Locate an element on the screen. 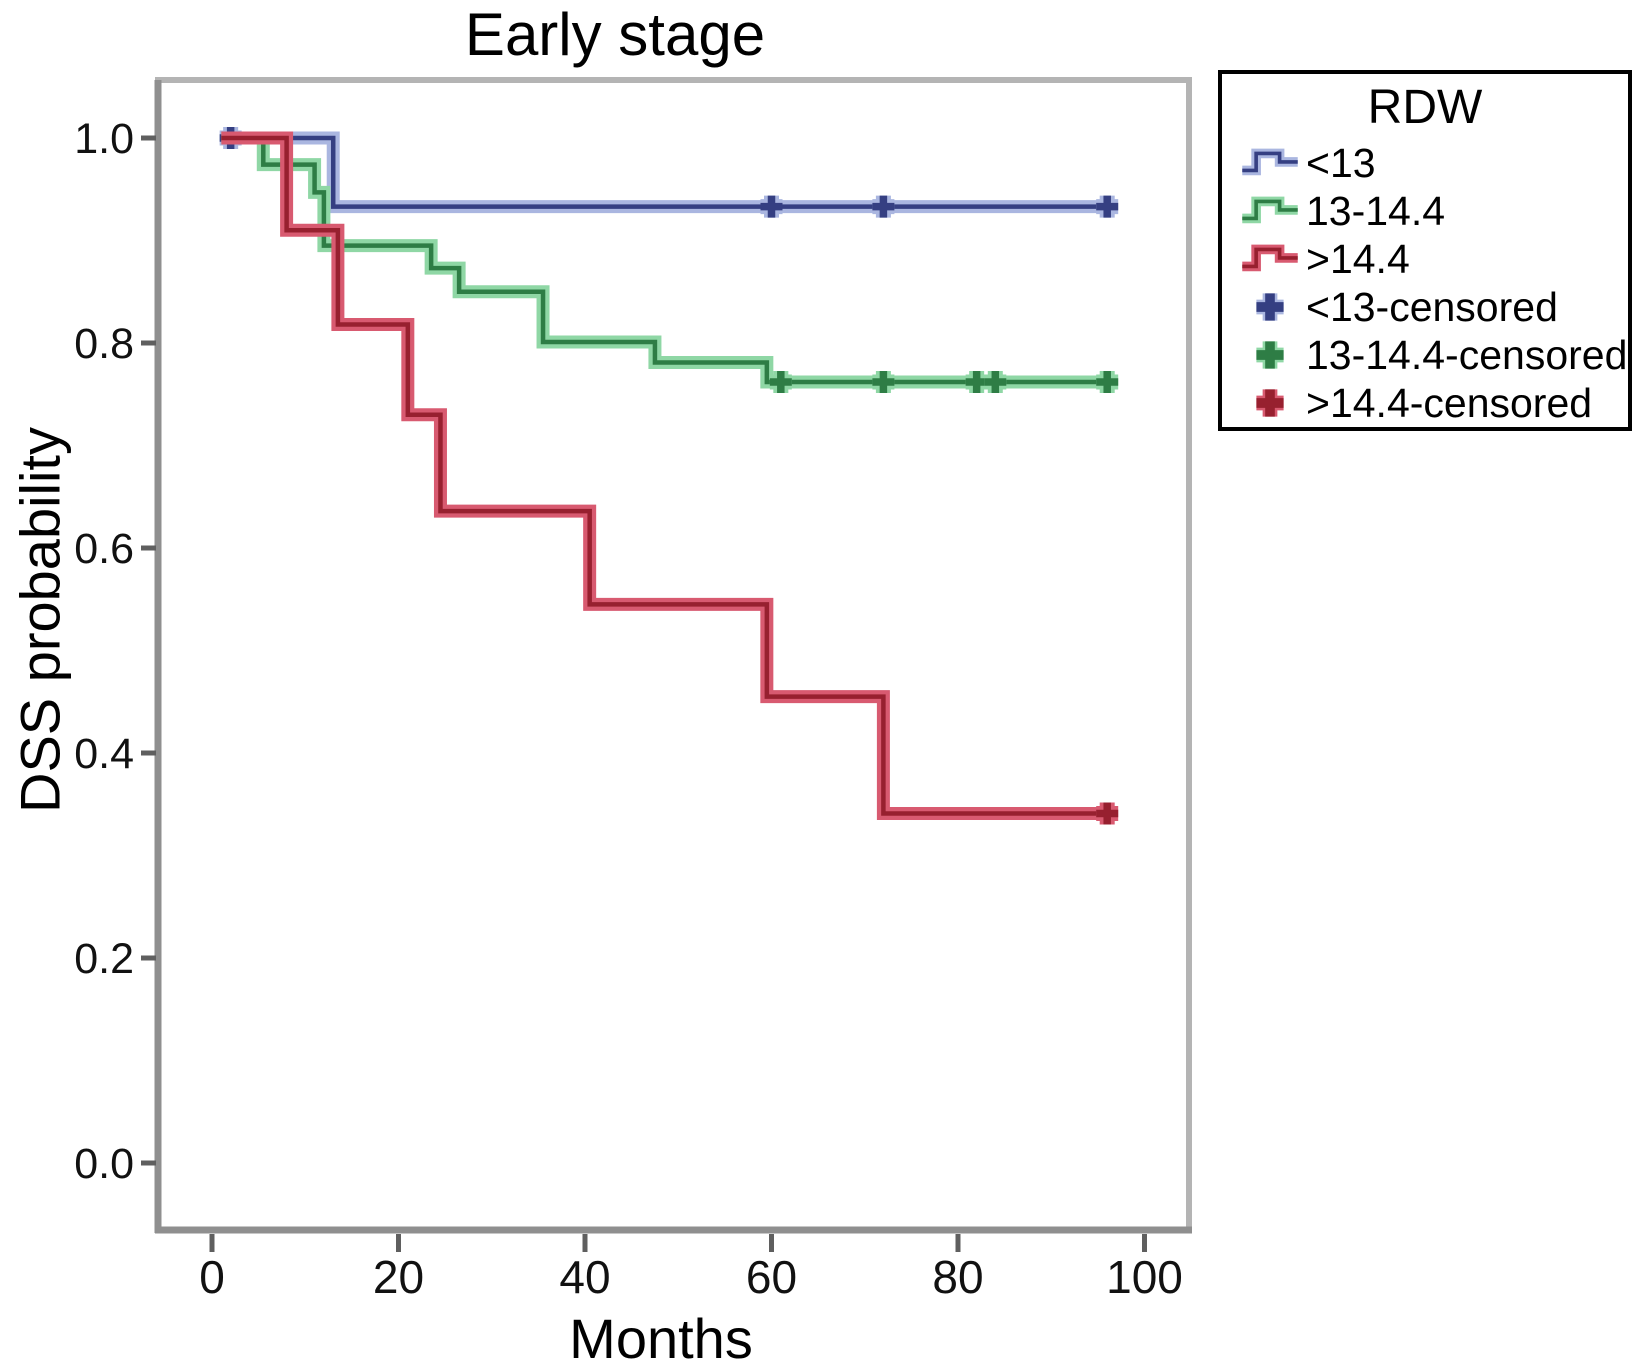 This screenshot has height=1372, width=1635. legend-label: >14.4-censored is located at coordinates (1449, 402).